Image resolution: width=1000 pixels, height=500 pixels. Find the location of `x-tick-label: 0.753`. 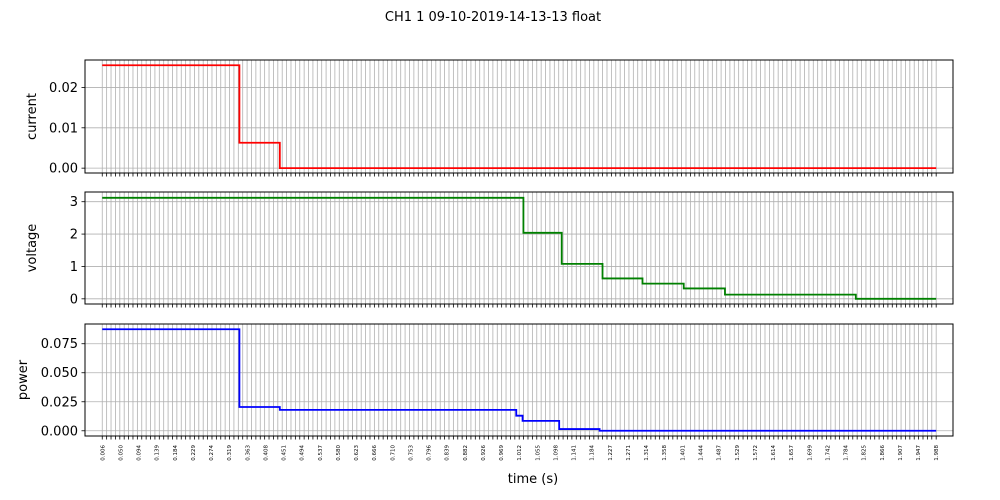

x-tick-label: 0.753 is located at coordinates (411, 453).